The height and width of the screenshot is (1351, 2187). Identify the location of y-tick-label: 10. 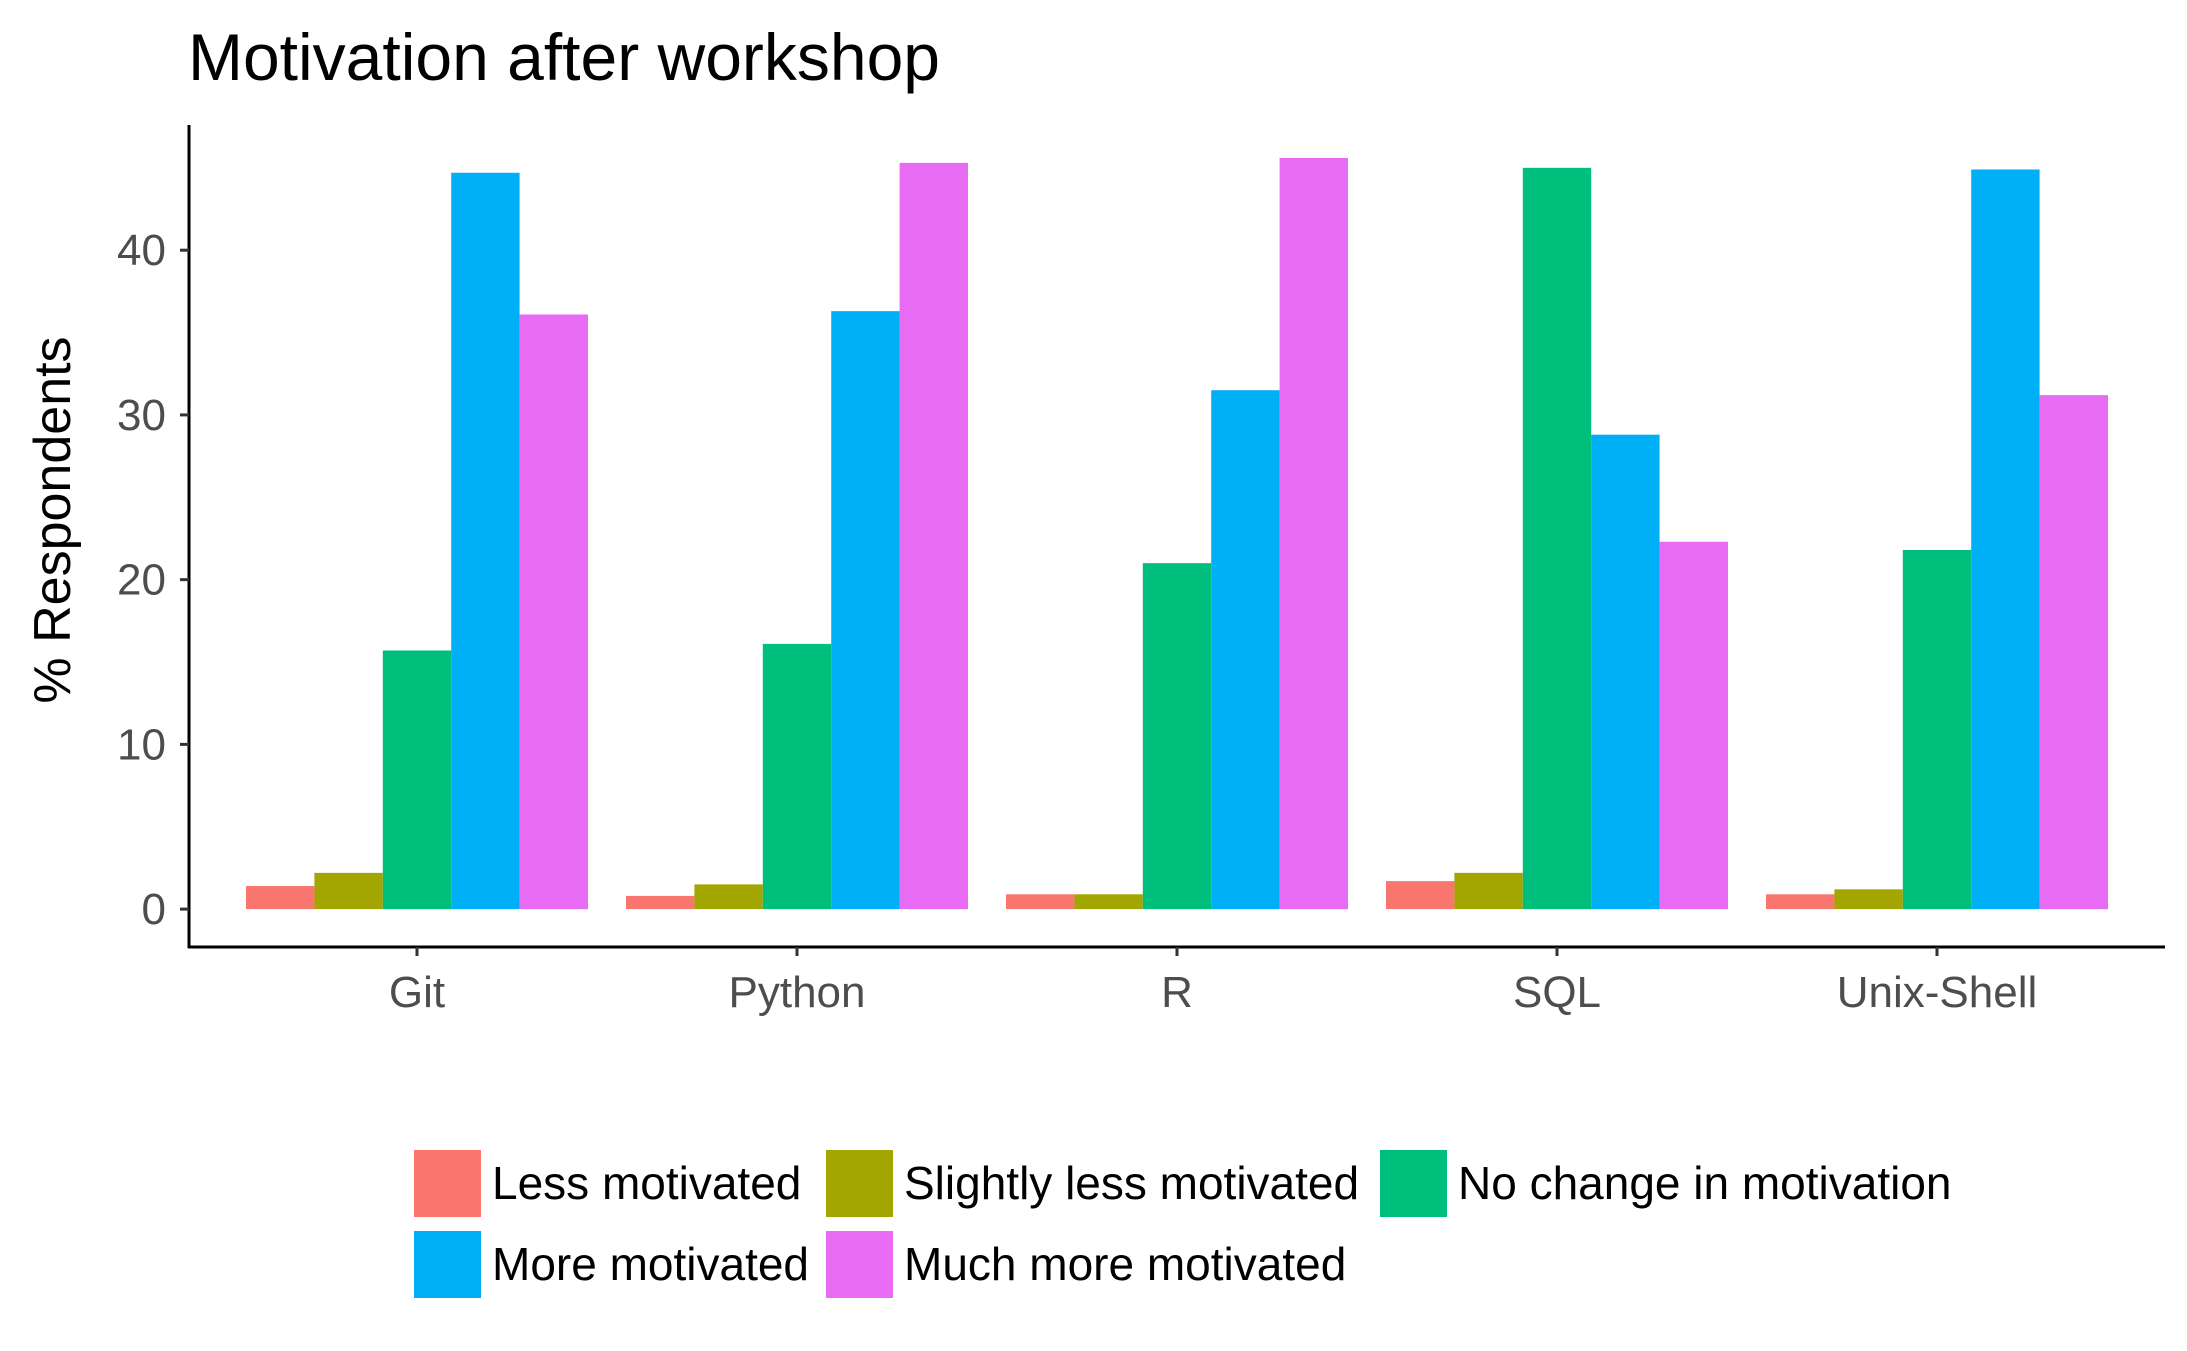
(141, 744).